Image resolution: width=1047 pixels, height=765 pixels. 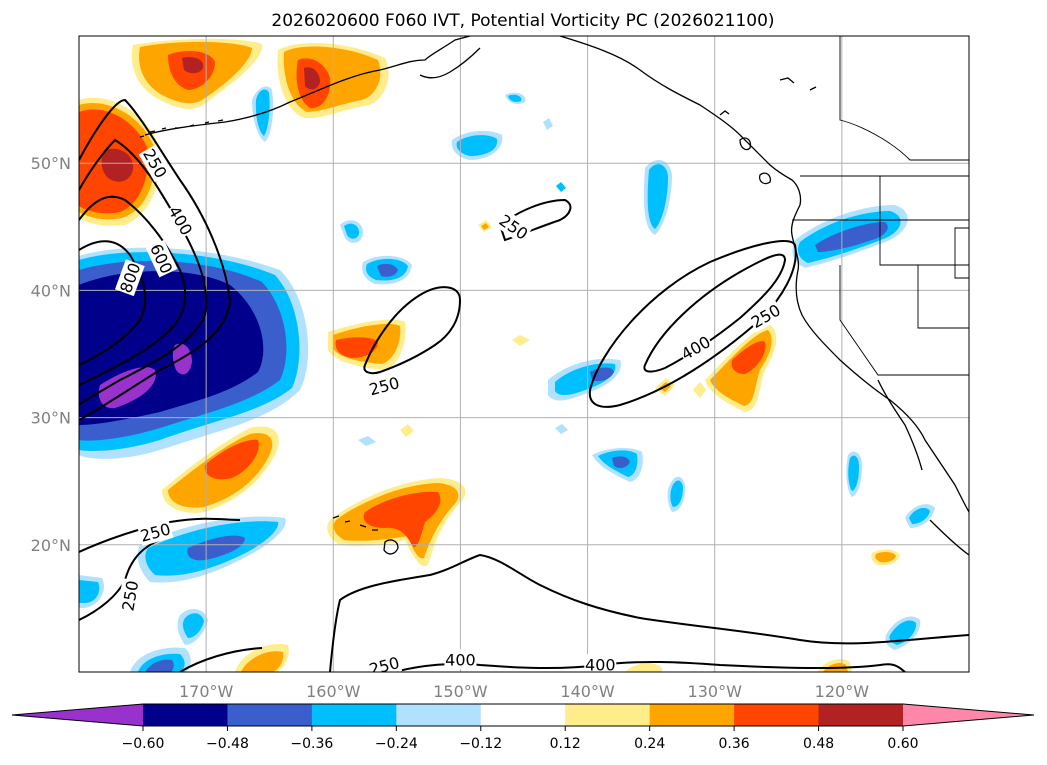 What do you see at coordinates (480, 744) in the screenshot?
I see `colorbar-tick-label: −0.12` at bounding box center [480, 744].